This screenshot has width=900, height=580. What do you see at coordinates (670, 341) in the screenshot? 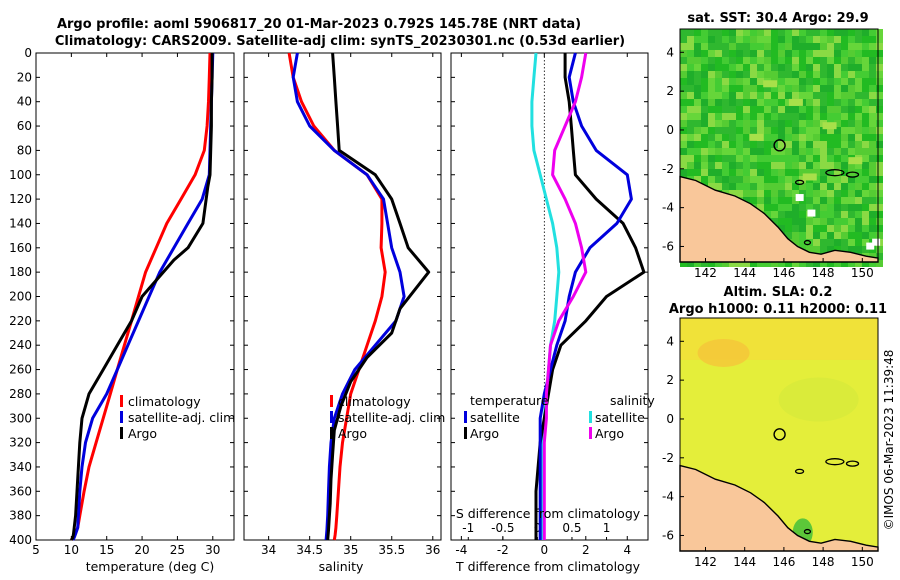
I see `y-tick-label: 4` at bounding box center [670, 341].